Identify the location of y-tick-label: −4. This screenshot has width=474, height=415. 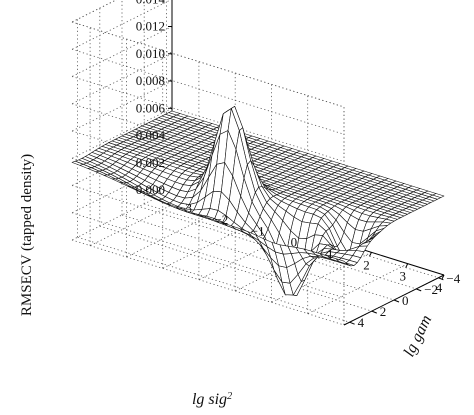
(453, 278).